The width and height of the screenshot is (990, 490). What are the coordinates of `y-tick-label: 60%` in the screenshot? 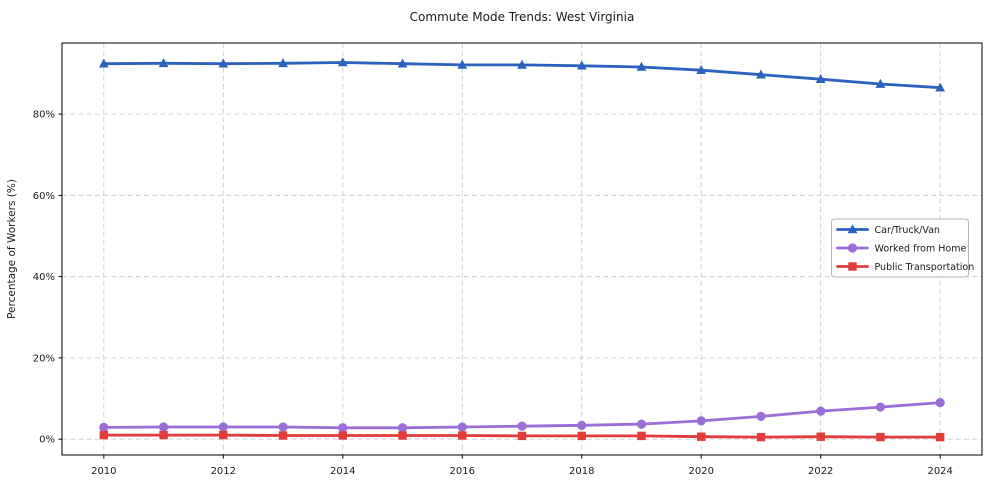 It's located at (44, 196).